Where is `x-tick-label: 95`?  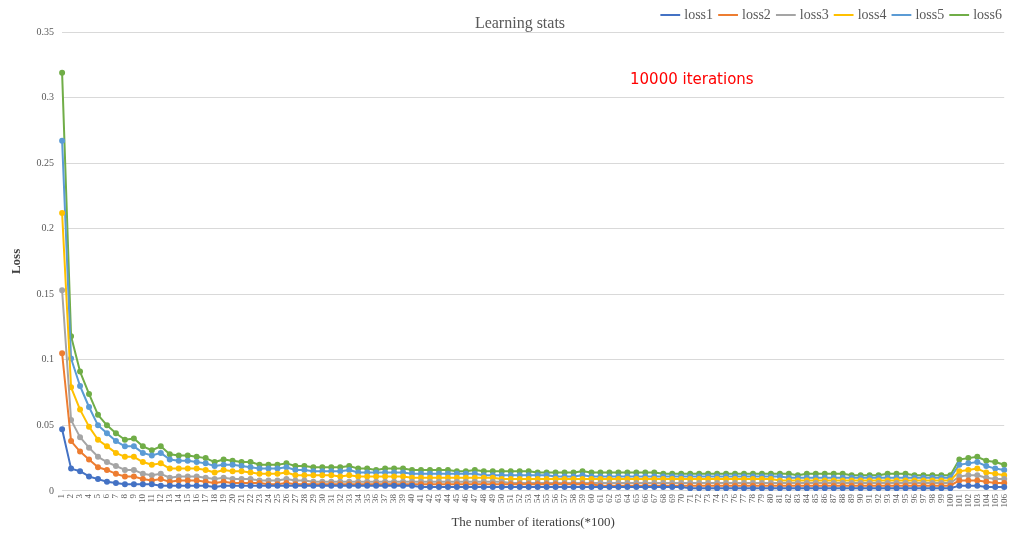
x-tick-label: 95 is located at coordinates (904, 498).